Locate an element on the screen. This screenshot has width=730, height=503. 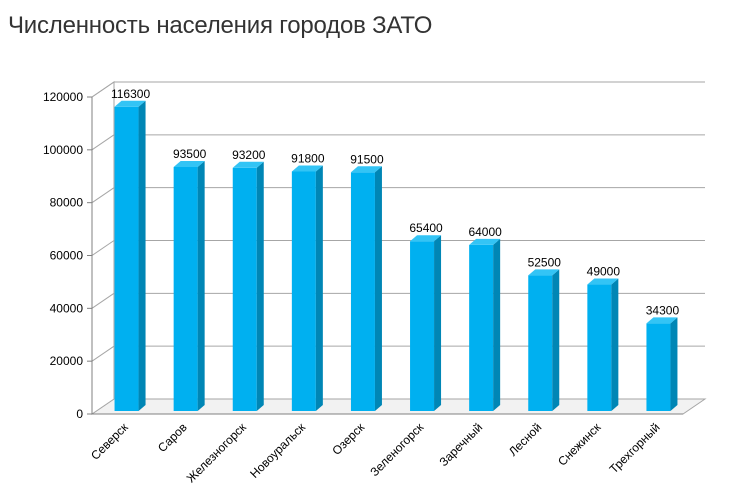
category-label: Северск is located at coordinates (109, 441).